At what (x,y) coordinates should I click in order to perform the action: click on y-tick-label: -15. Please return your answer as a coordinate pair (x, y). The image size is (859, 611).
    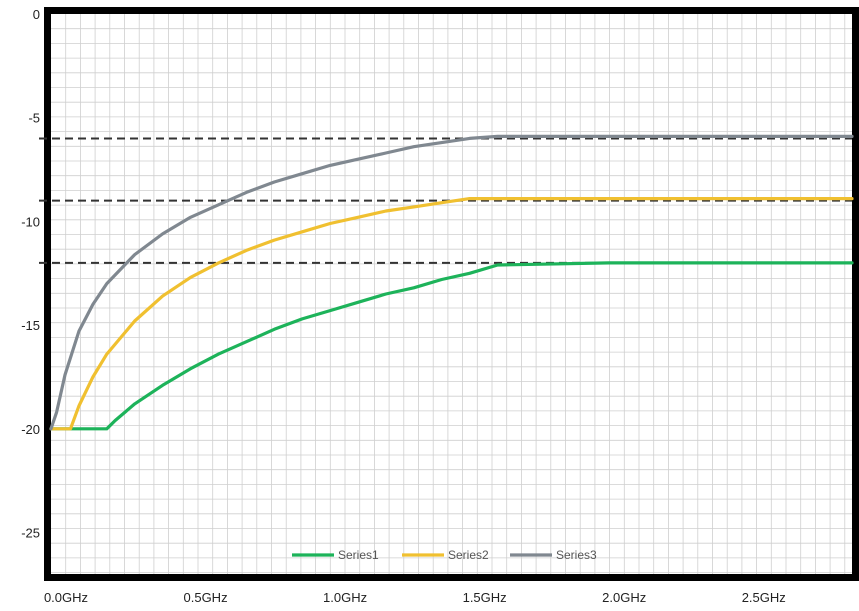
    Looking at the image, I should click on (30, 325).